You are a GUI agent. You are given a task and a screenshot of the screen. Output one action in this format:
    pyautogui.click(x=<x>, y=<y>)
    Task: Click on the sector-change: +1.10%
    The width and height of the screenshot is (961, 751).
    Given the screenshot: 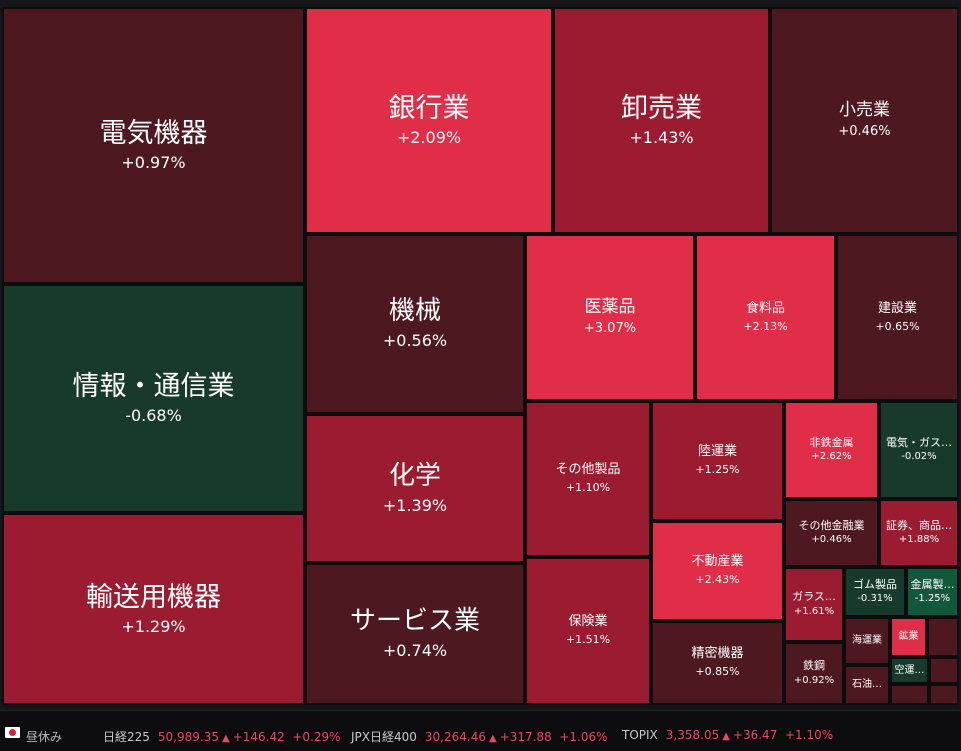 What is the action you would take?
    pyautogui.click(x=588, y=488)
    